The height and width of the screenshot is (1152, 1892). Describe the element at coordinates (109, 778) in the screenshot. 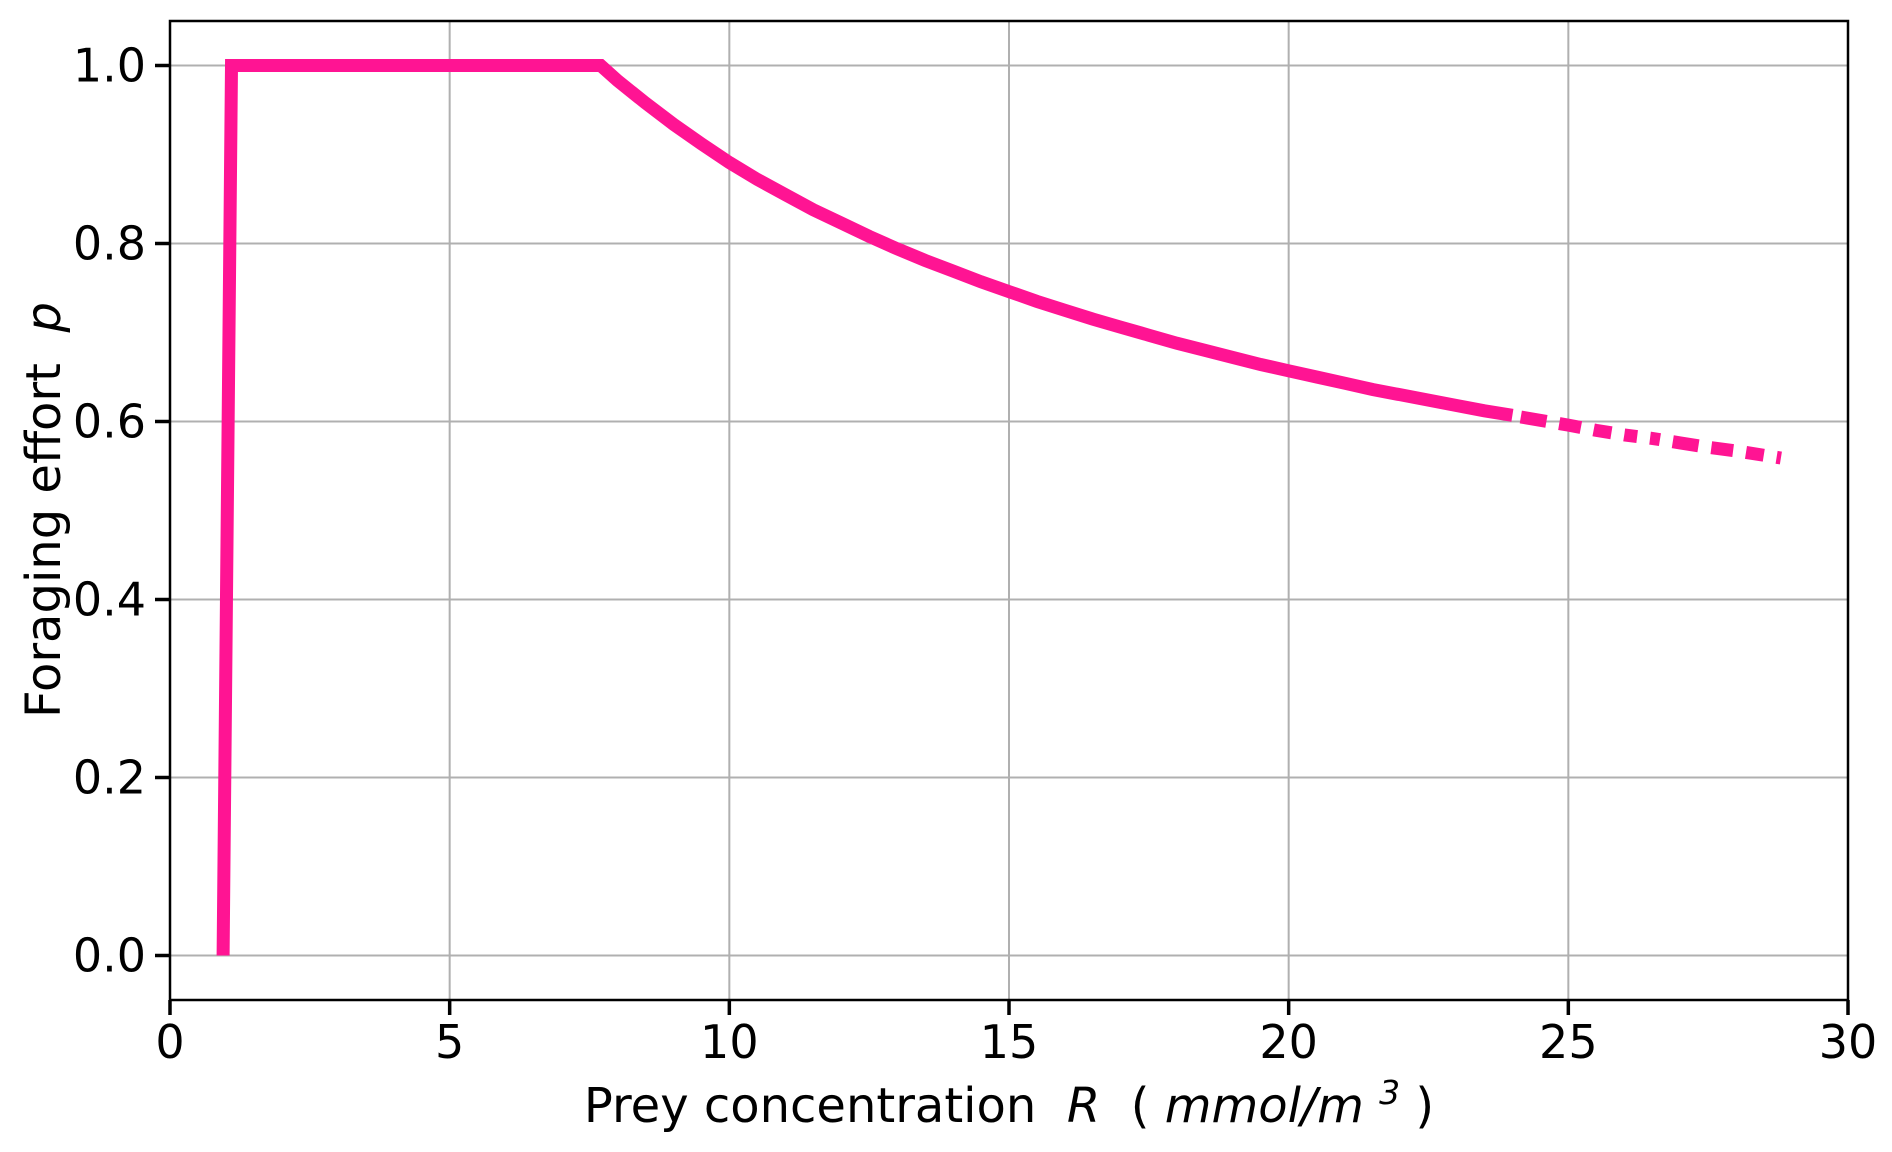

I see `y-axis-tick-label: 0.2` at that location.